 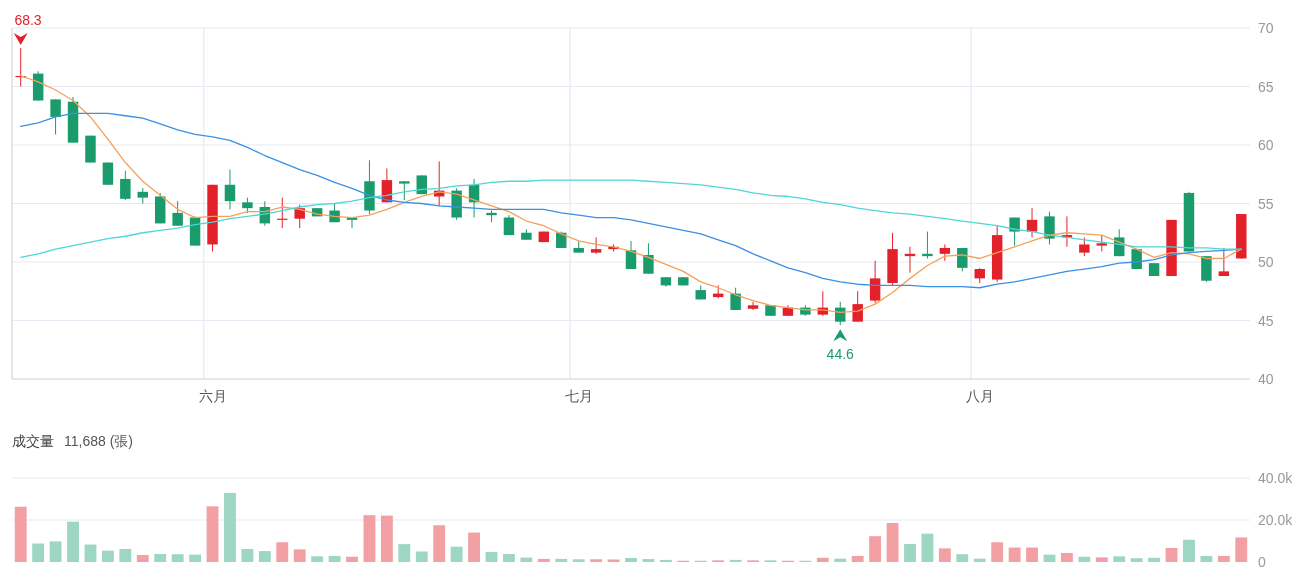 I want to click on line-series, so click(x=631, y=218).